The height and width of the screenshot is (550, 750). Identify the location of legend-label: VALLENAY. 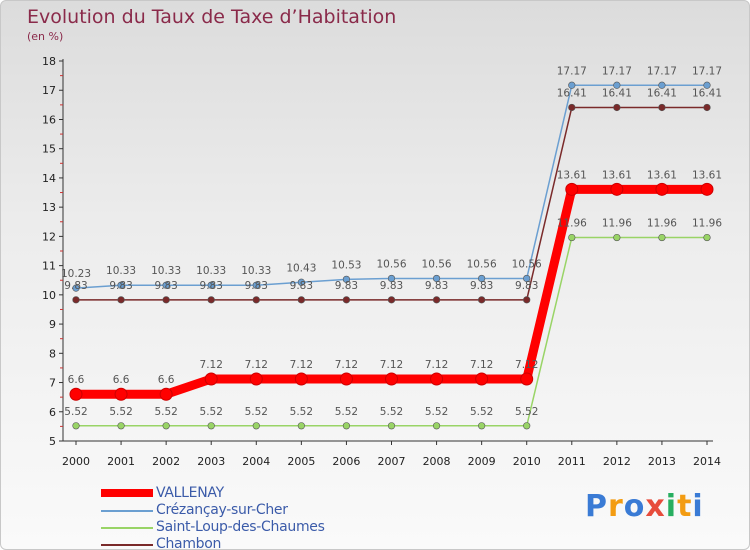
(190, 493).